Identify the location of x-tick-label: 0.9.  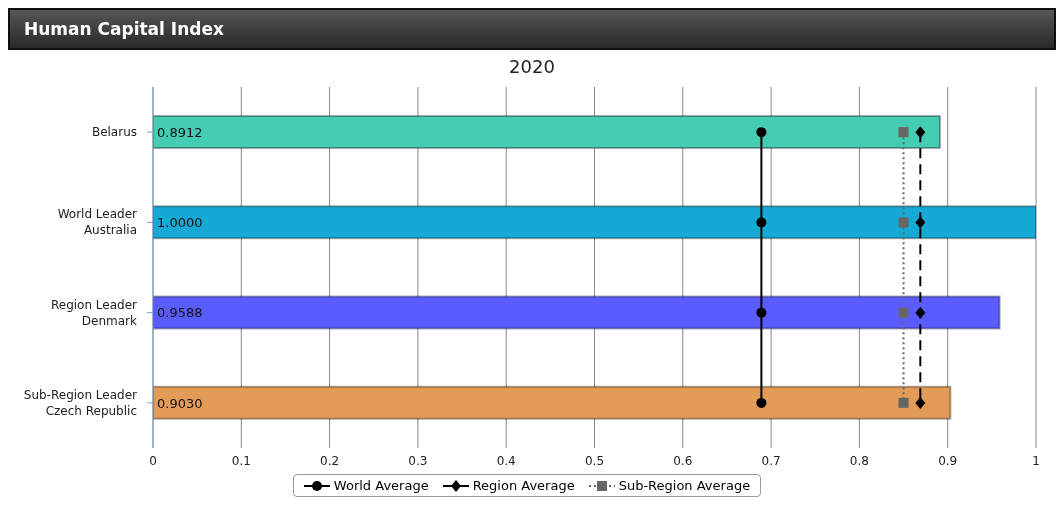
(948, 460).